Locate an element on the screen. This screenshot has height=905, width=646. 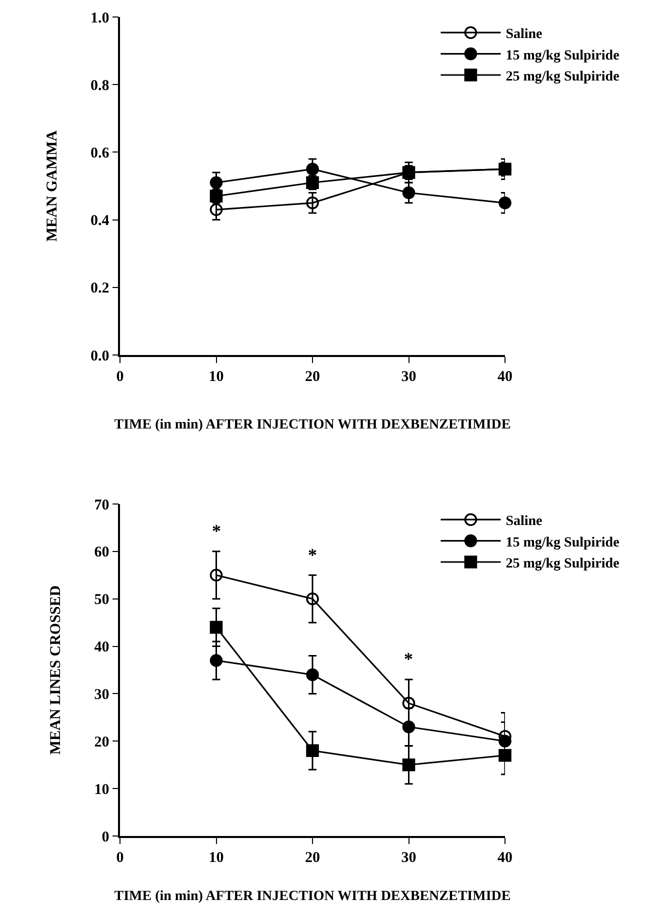
y-axis-title: MEAN GAMMA is located at coordinates (52, 186).